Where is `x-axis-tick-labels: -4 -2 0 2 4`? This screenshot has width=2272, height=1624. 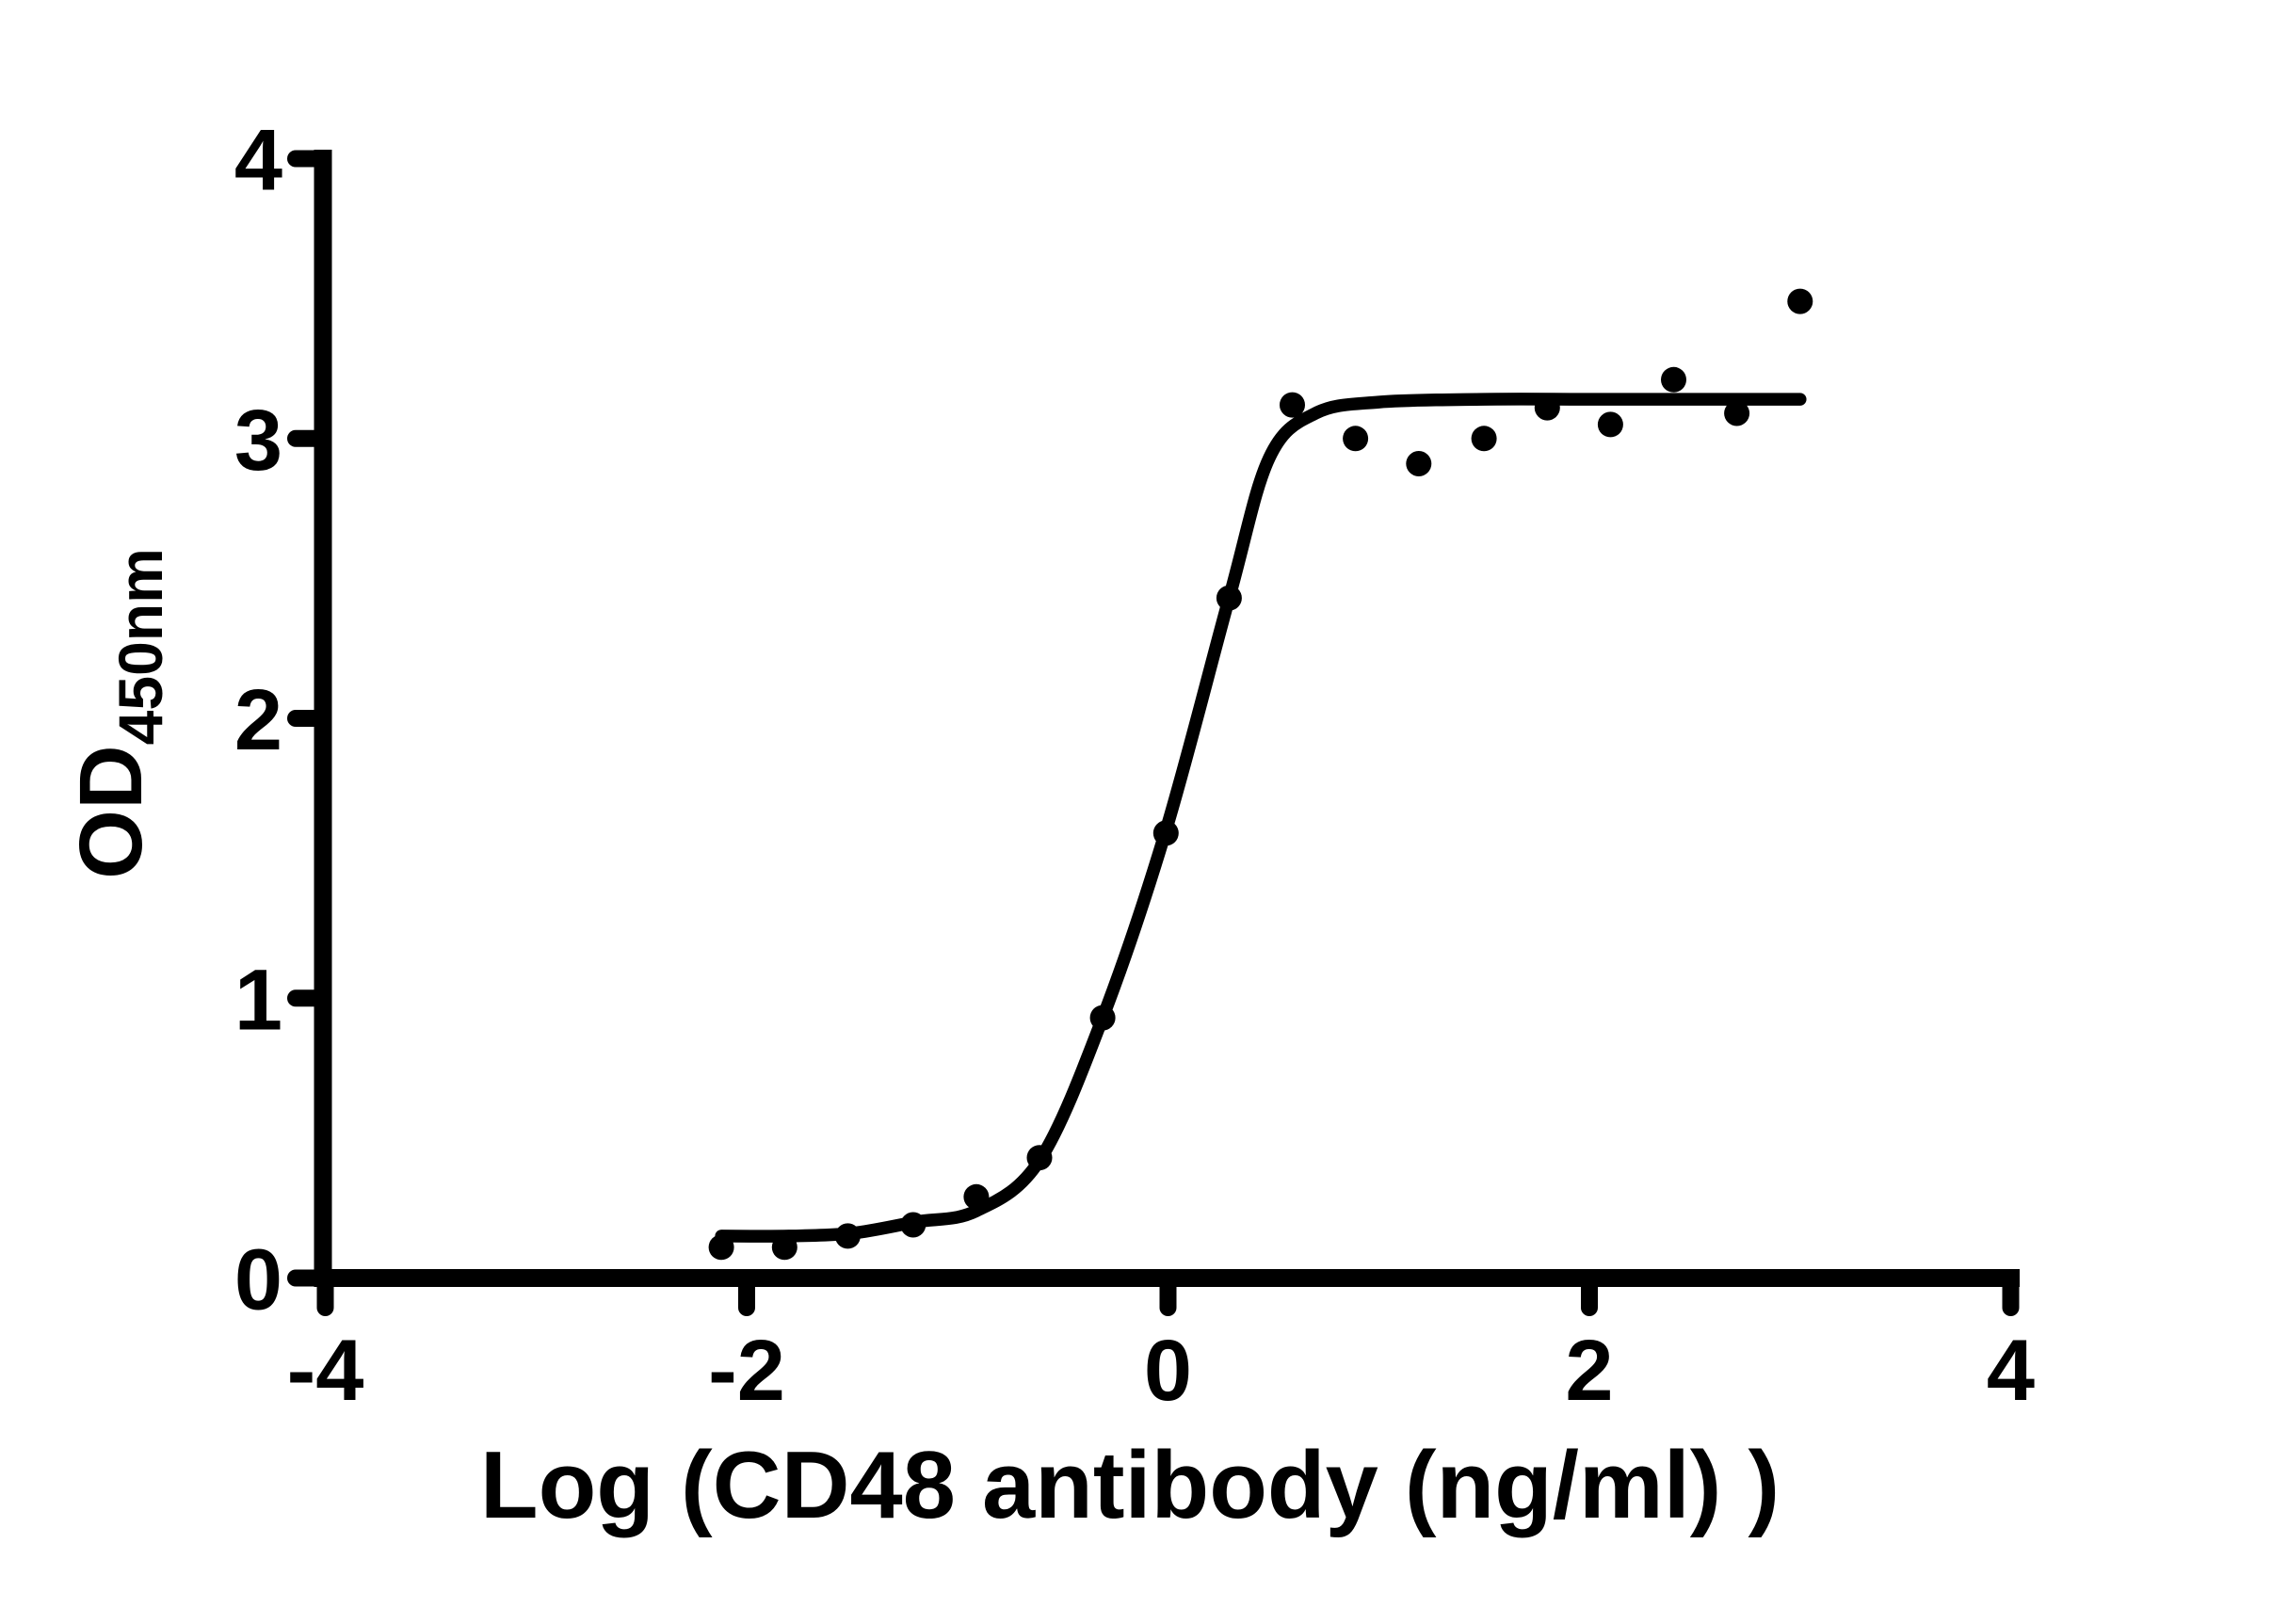
x-axis-tick-labels: -4 -2 0 2 4 is located at coordinates (1161, 1371).